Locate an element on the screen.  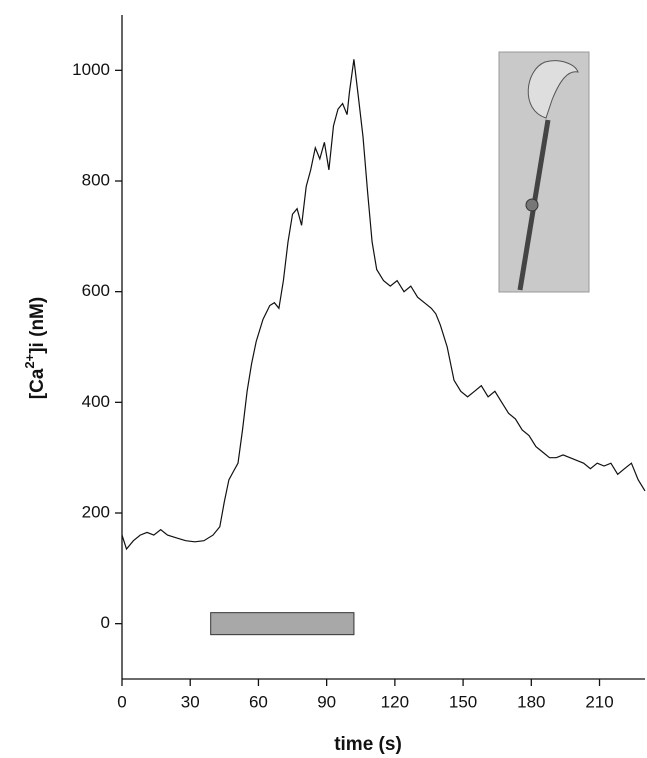
y-label-superscript: 2+ is located at coordinates (29, 360).